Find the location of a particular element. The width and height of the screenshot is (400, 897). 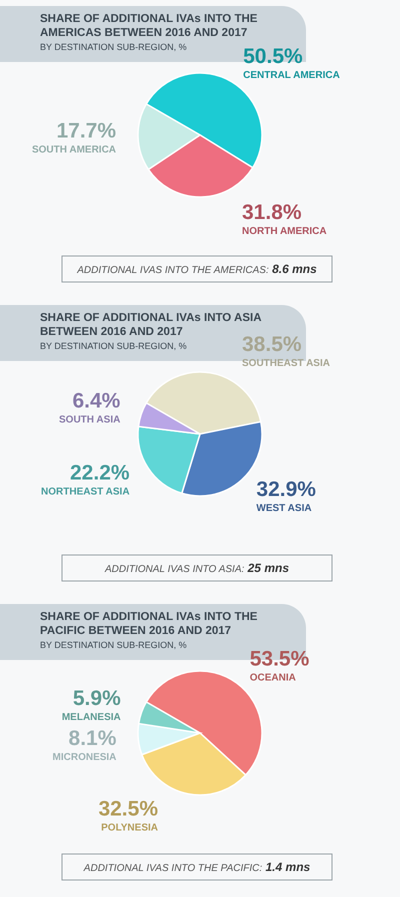

data-label: 31.8% is located at coordinates (272, 212).